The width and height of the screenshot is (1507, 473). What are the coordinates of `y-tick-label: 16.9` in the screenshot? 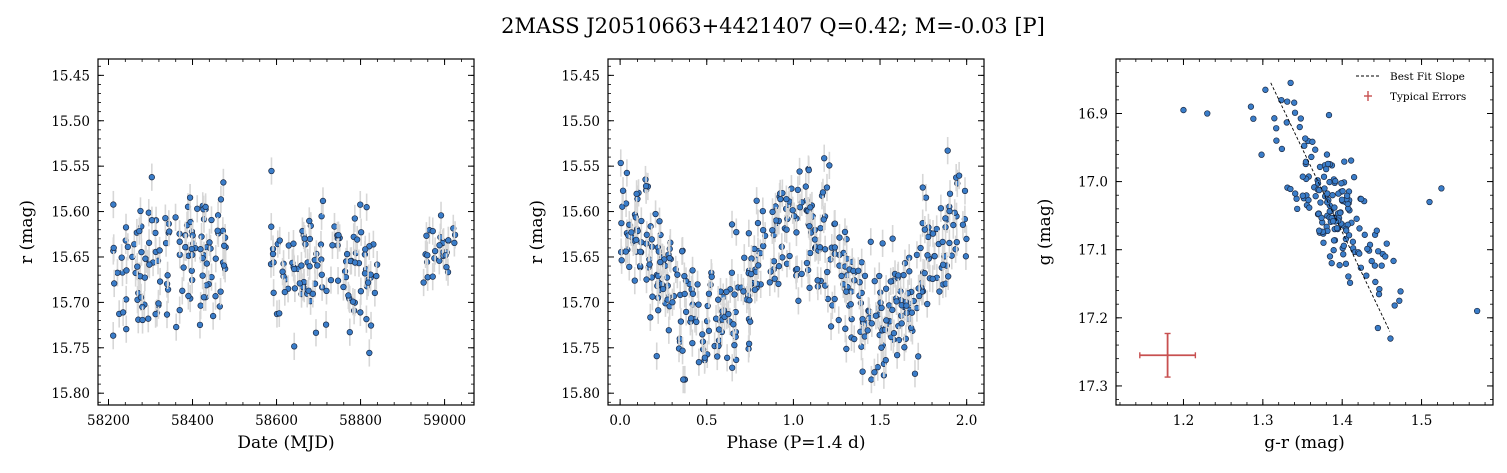 It's located at (1093, 114).